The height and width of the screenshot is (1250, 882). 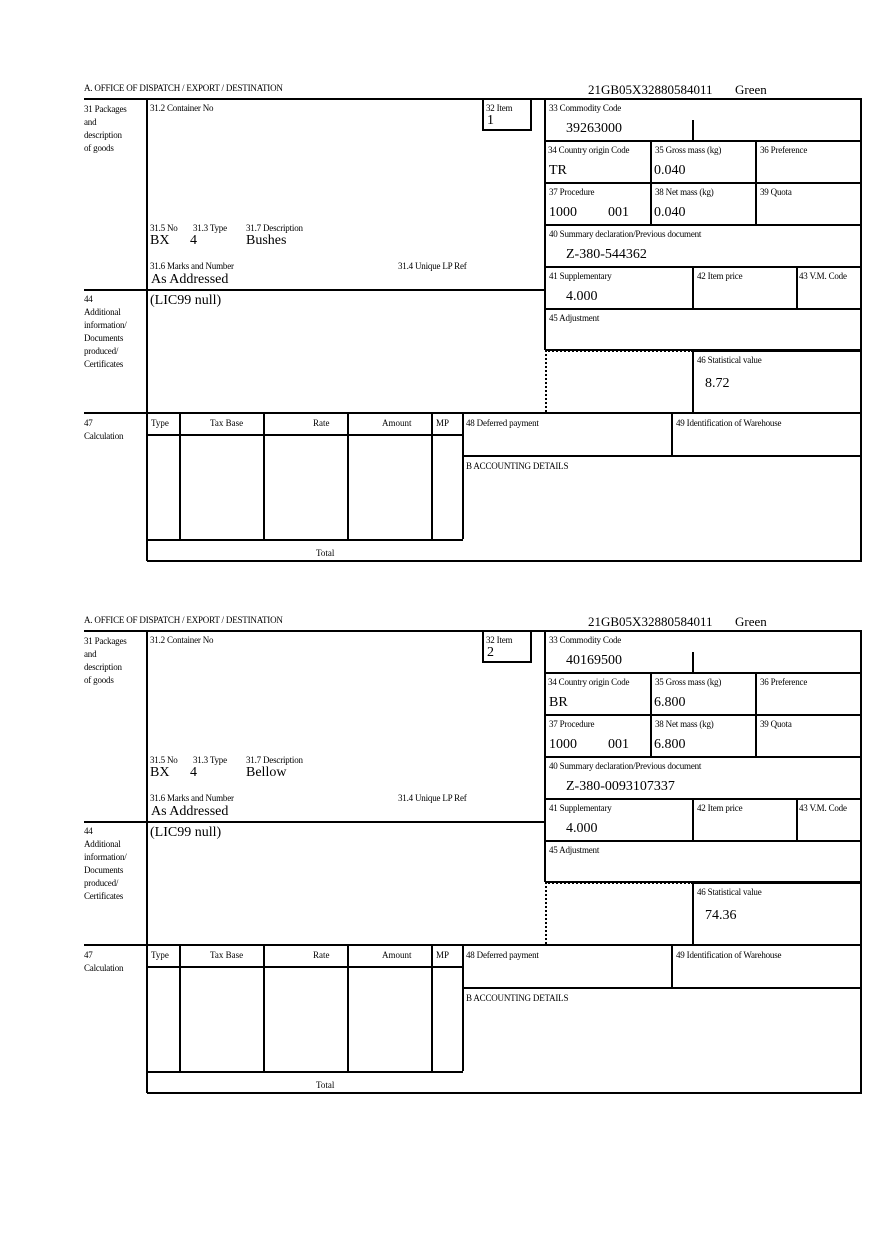 I want to click on statistical-value: 8.72, so click(x=717, y=383).